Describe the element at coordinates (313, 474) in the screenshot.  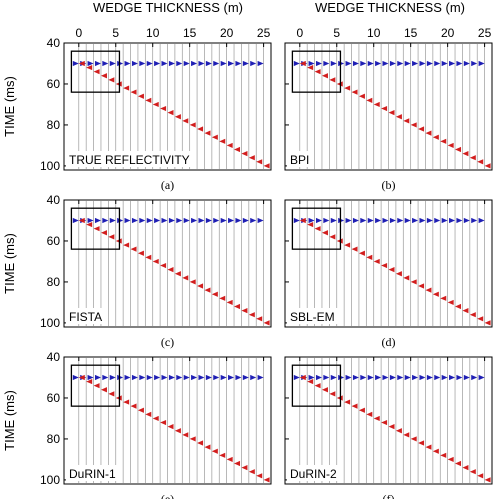
I see `panel-label: DuRIN-2` at that location.